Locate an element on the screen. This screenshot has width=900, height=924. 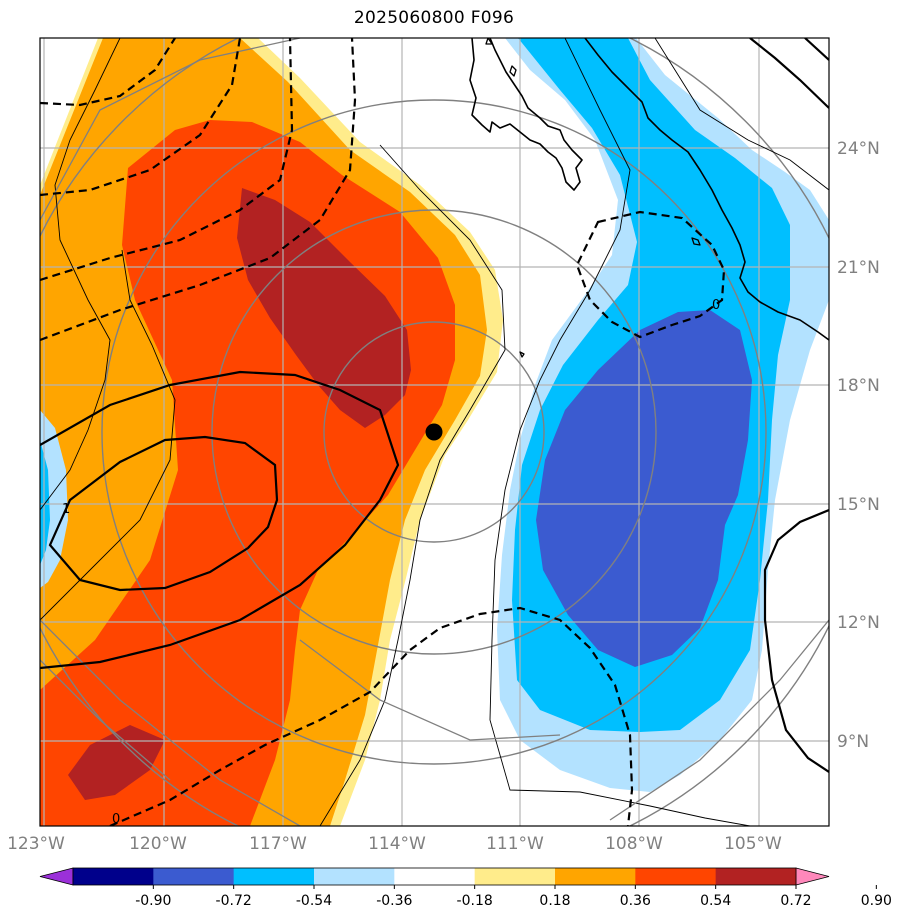
coastline is located at coordinates (649, 198).